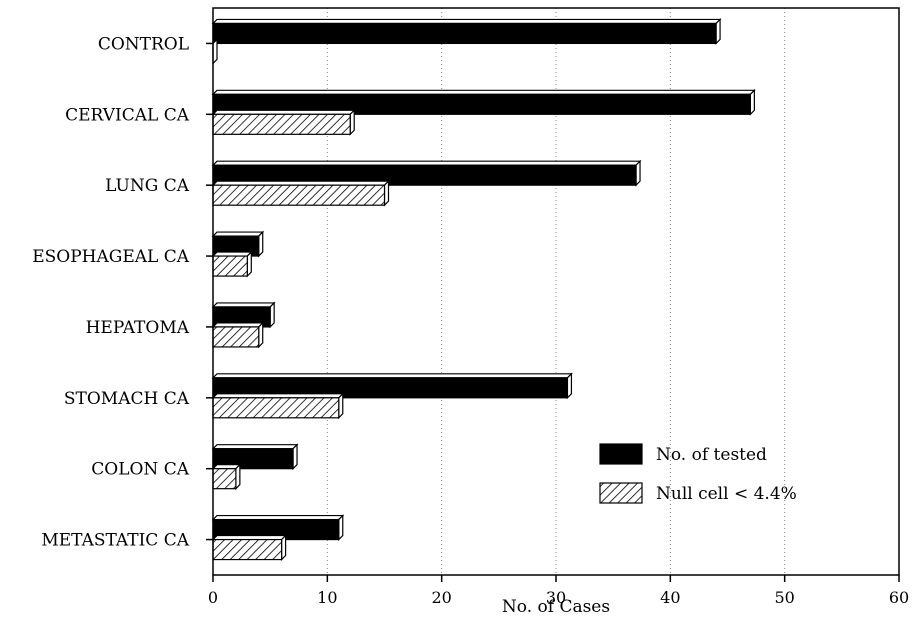 Image resolution: width=912 pixels, height=618 pixels. What do you see at coordinates (140, 470) in the screenshot?
I see `category-label: COLON CA` at bounding box center [140, 470].